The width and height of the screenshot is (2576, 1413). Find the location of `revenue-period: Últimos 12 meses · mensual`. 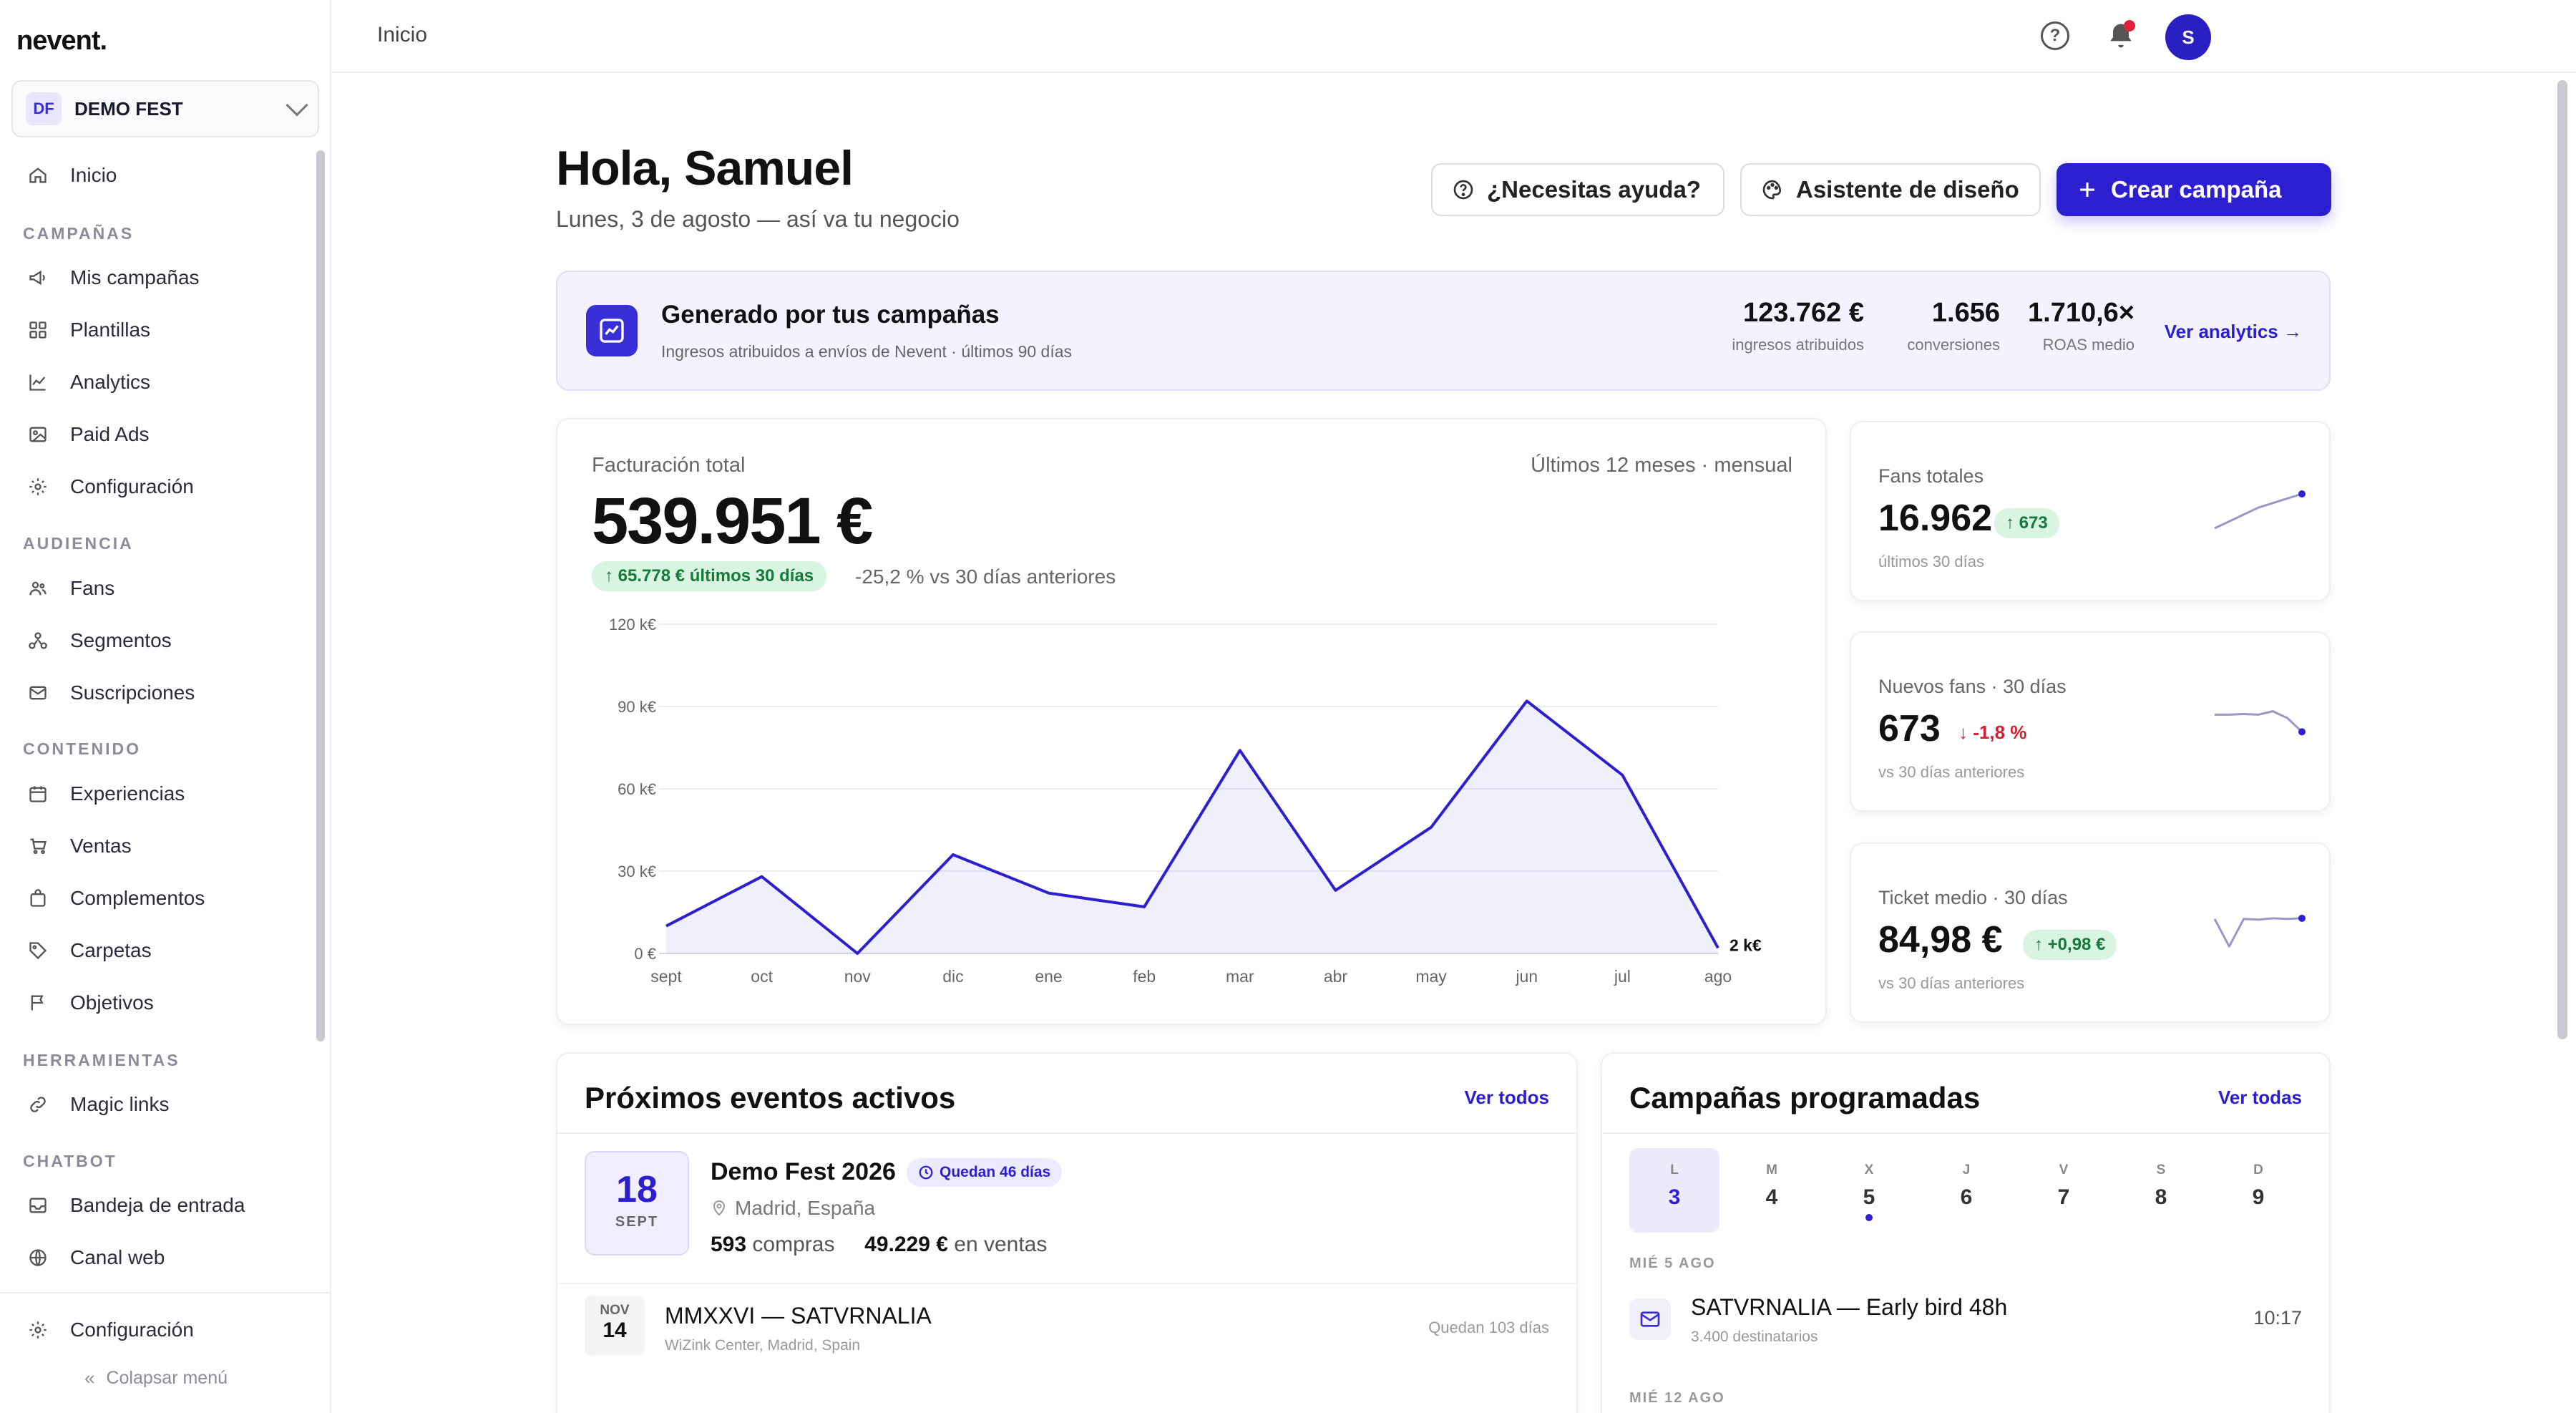

revenue-period: Últimos 12 meses · mensual is located at coordinates (1661, 465).